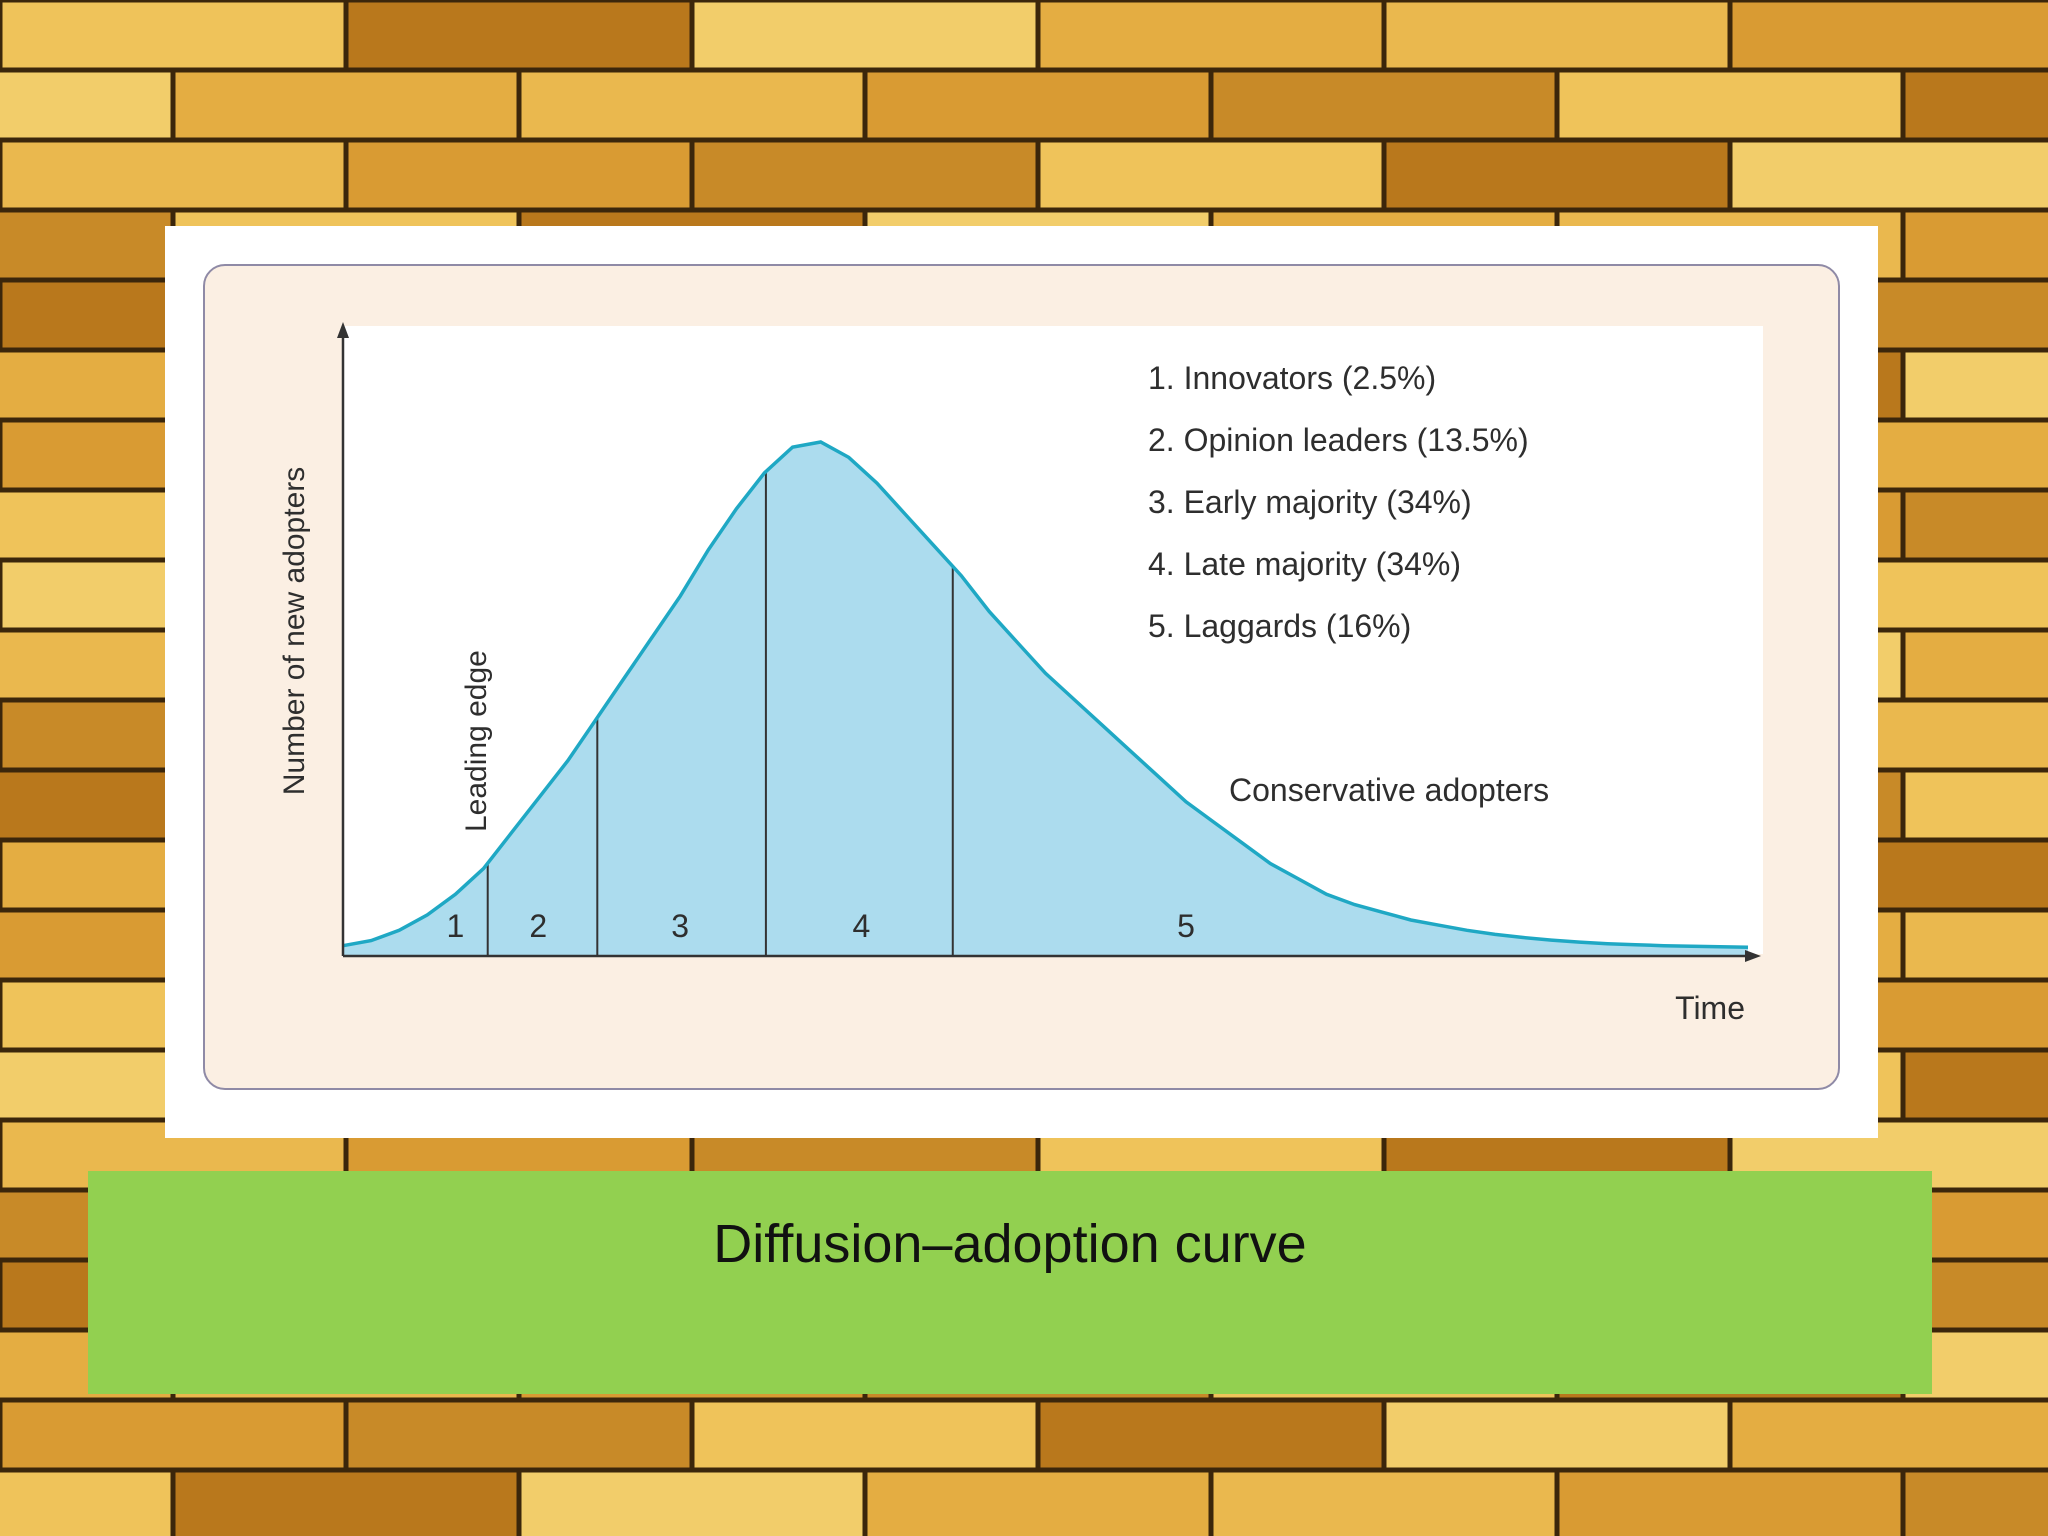 The width and height of the screenshot is (2048, 1536). Describe the element at coordinates (1010, 1282) in the screenshot. I see `caption-banner: Diffusion–adoption curve` at that location.